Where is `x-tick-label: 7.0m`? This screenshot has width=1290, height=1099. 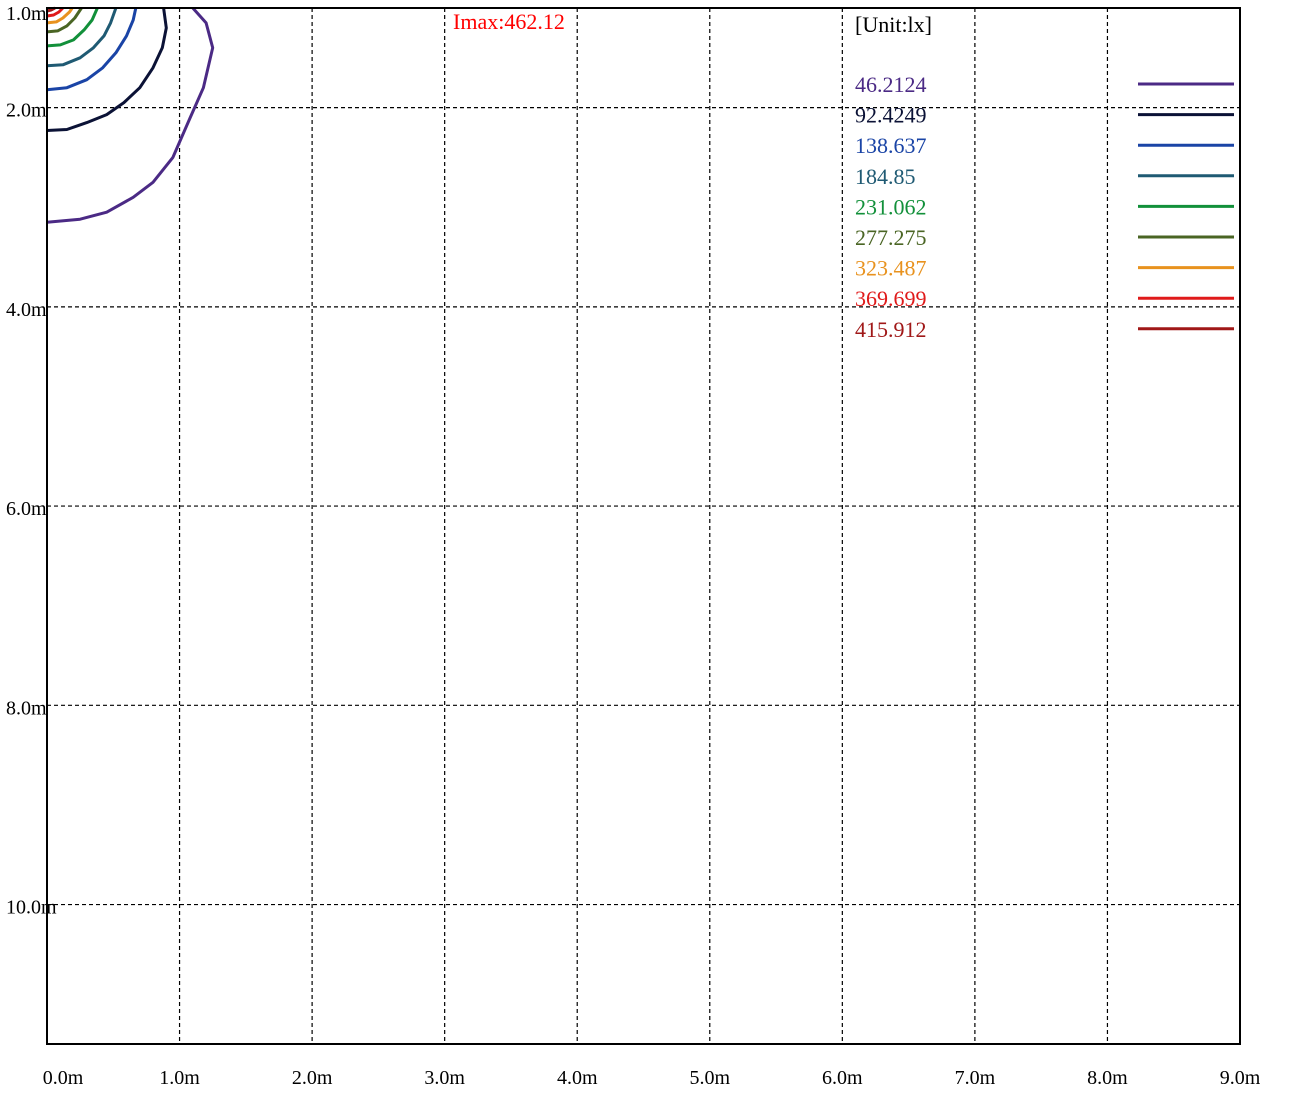
x-tick-label: 7.0m is located at coordinates (975, 1078).